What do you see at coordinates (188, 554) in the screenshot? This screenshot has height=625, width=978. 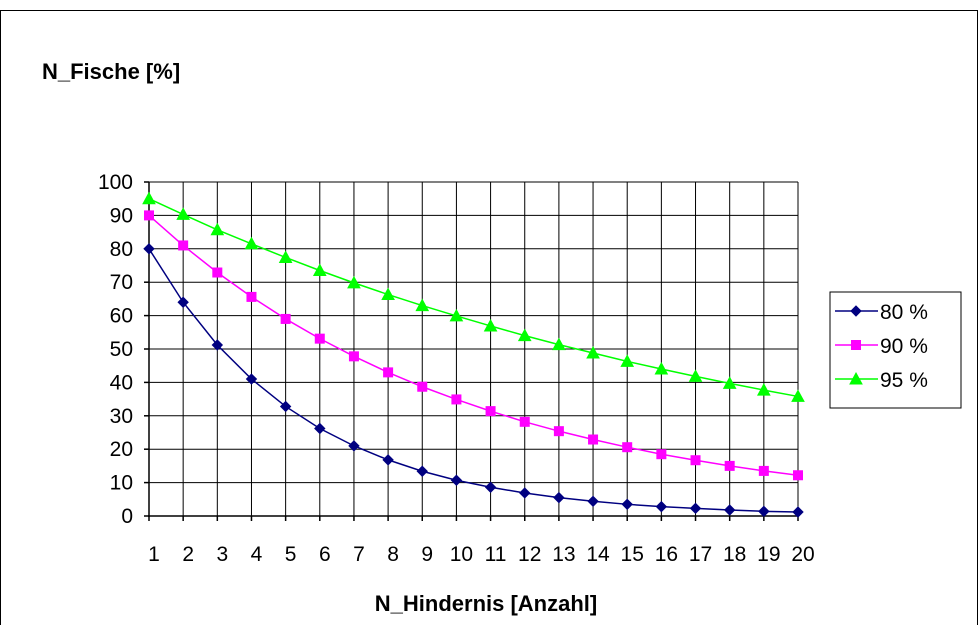 I see `x-tick-label: 2` at bounding box center [188, 554].